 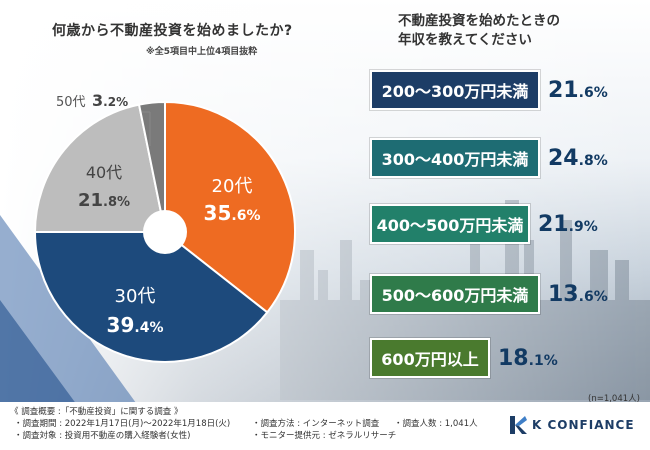 I want to click on slice-40s, so click(x=100, y=168).